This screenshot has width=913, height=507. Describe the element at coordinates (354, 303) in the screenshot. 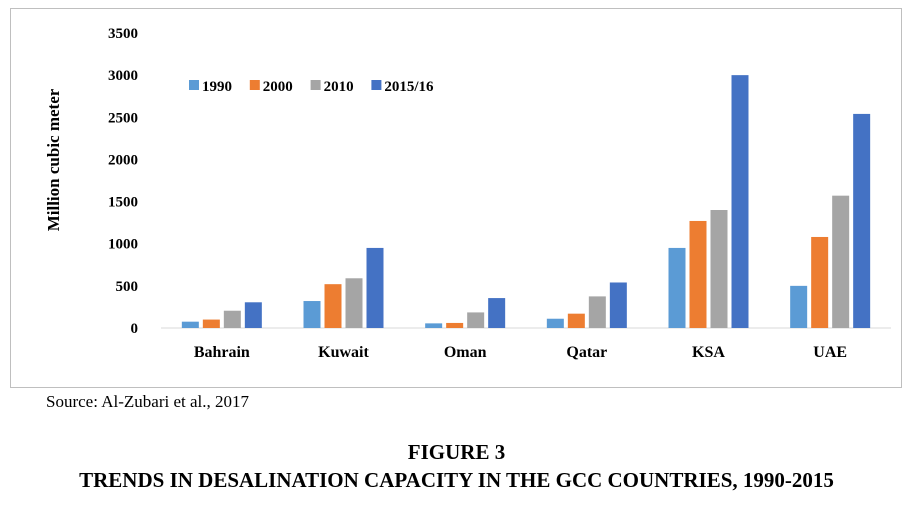

I see `bar-kuwait-2010` at that location.